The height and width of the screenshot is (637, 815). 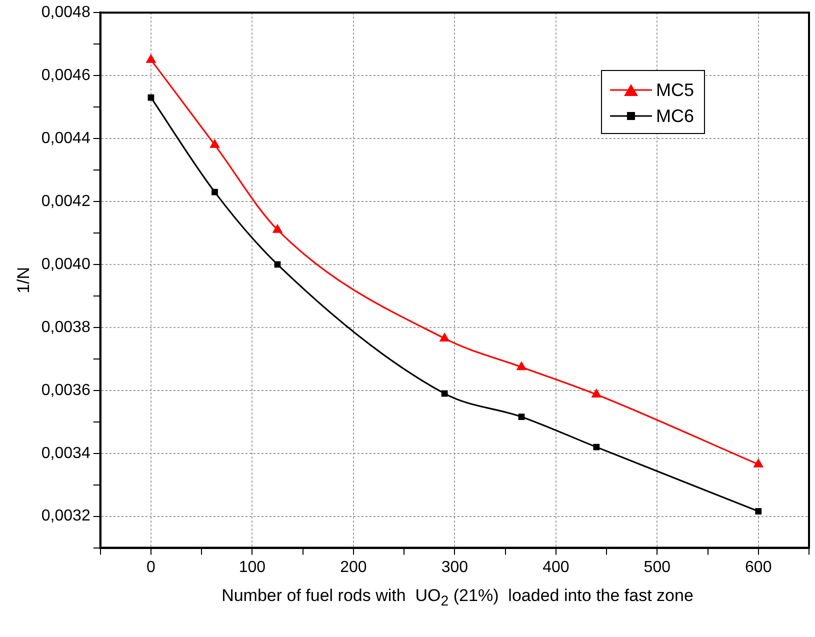 I want to click on y-tick-label: 0,0042, so click(x=65, y=201).